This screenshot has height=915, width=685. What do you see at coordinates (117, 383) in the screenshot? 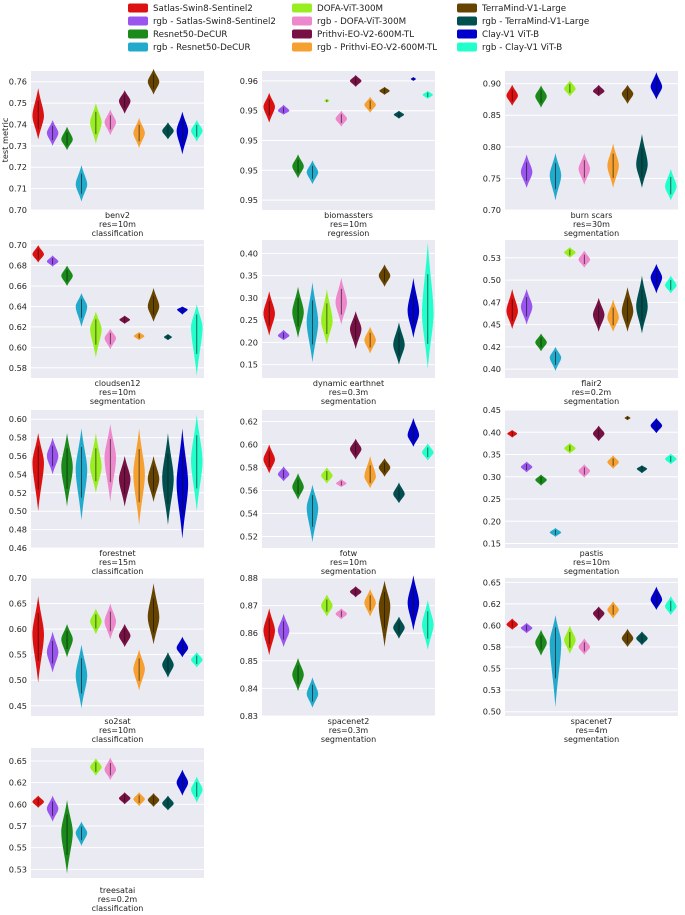
I see `panel-caption-name: cloudsen12` at bounding box center [117, 383].